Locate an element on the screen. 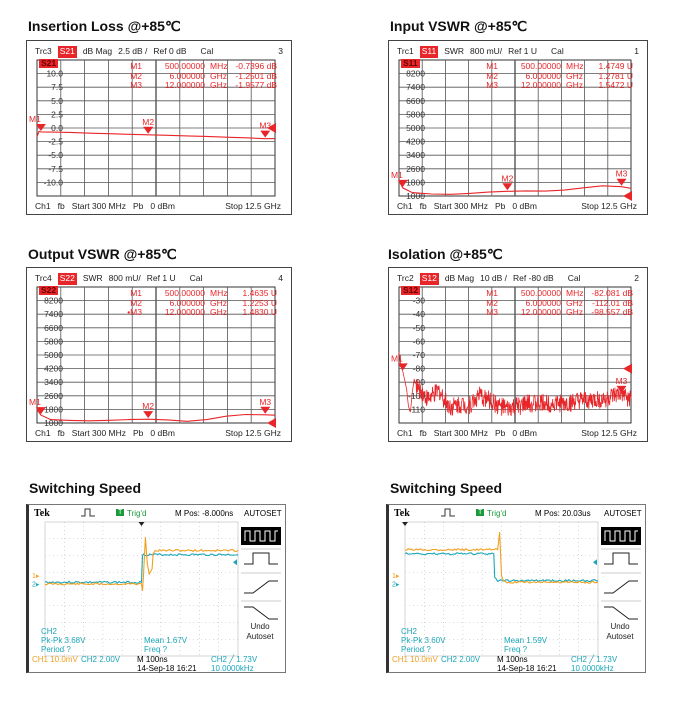 Image resolution: width=676 pixels, height=706 pixels. vna-header: Trc2 S12 dB Mag 10 dB / Ref -80 dB Cal 2 is located at coordinates (518, 279).